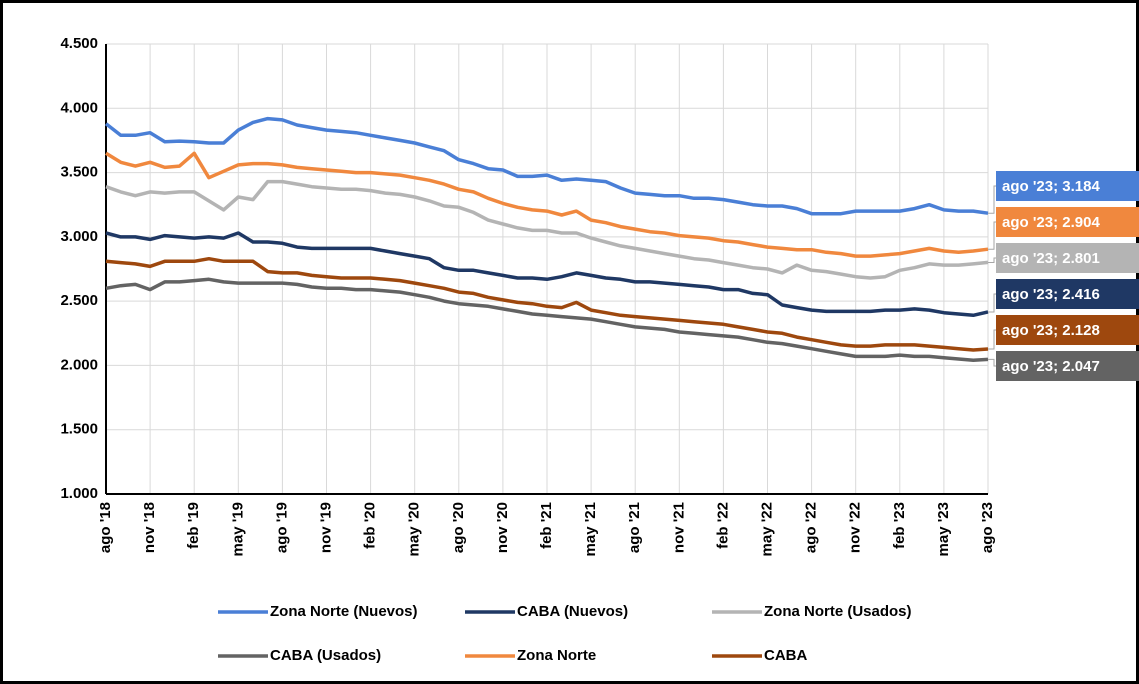 The image size is (1139, 684). I want to click on value-label: ago '23; 2.047, so click(1051, 366).